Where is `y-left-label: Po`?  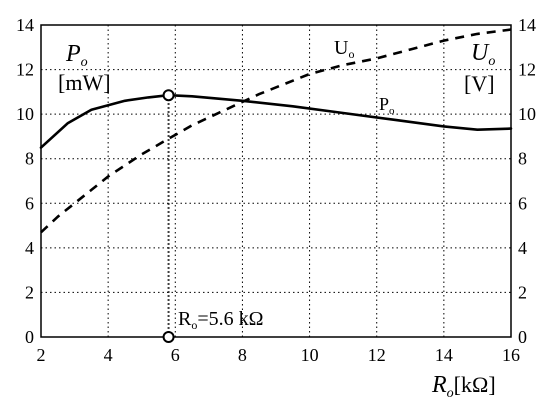 y-left-label: Po is located at coordinates (76, 55).